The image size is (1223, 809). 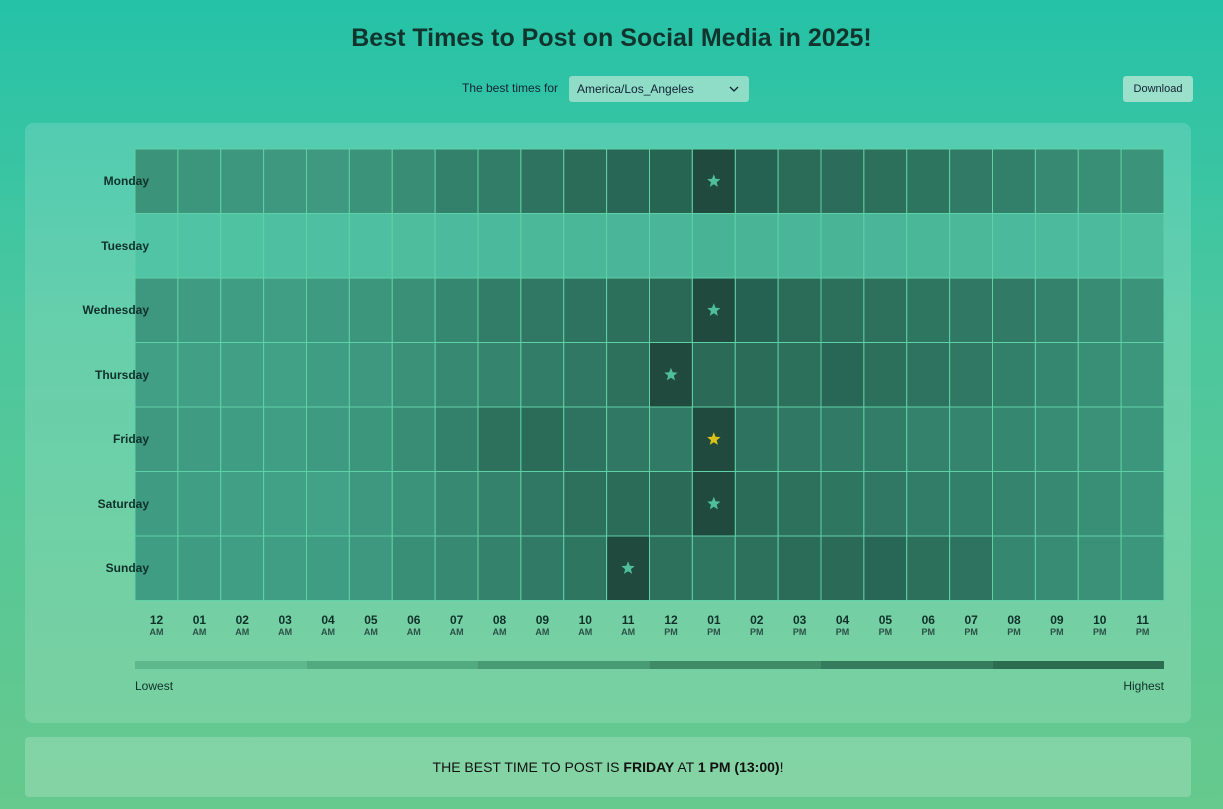 What do you see at coordinates (1158, 89) in the screenshot?
I see `download-button: Download` at bounding box center [1158, 89].